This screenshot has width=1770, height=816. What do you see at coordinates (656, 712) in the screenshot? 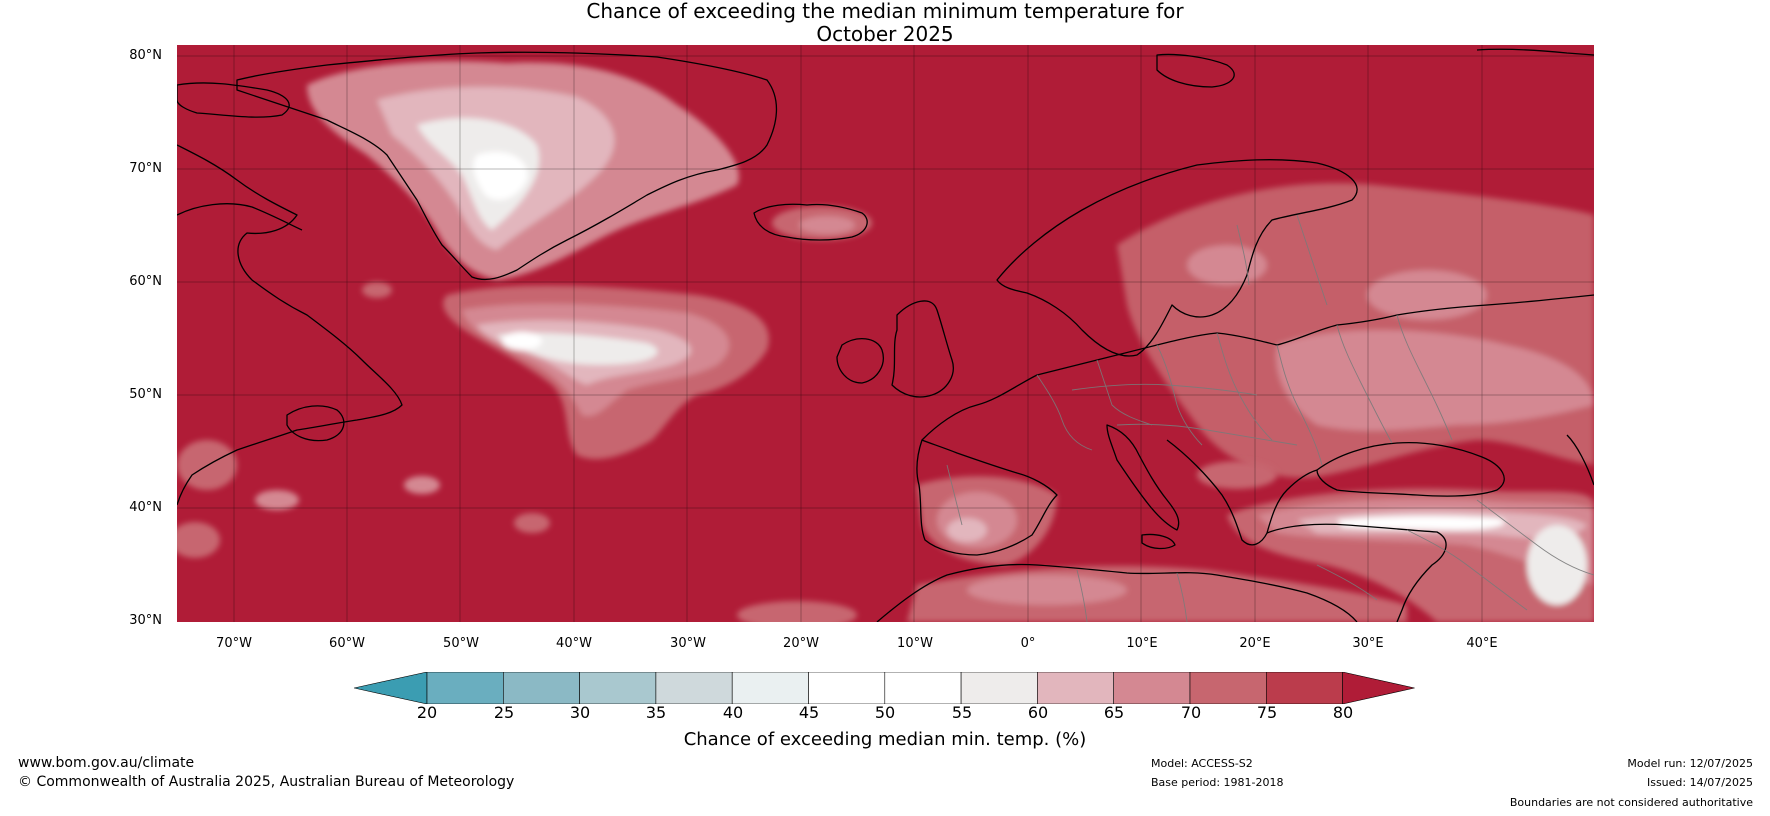
I see `colorbar-tick-35: 35` at bounding box center [656, 712].